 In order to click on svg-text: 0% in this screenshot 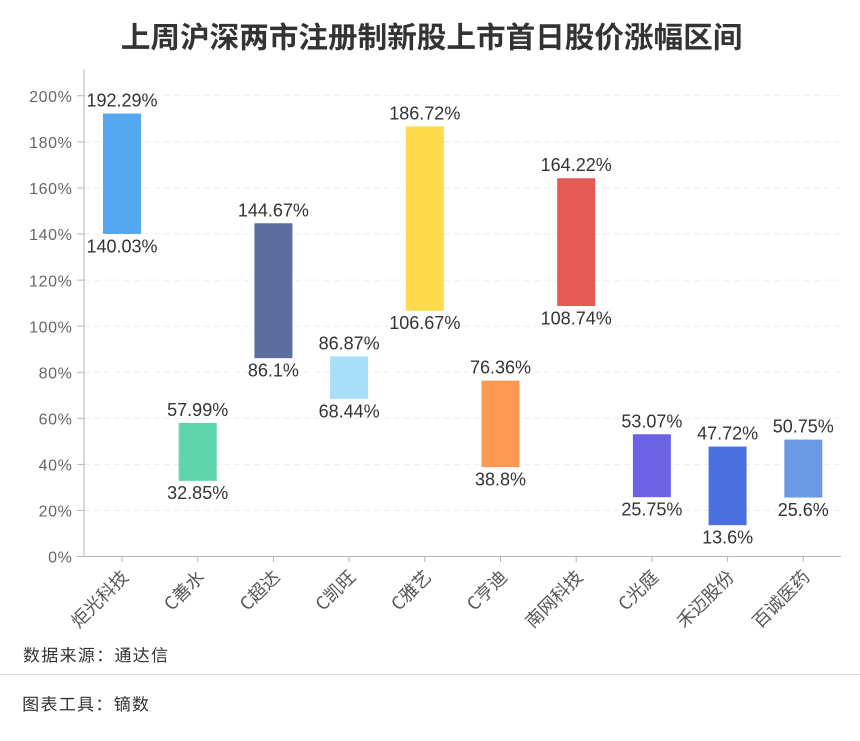, I will do `click(60, 558)`.